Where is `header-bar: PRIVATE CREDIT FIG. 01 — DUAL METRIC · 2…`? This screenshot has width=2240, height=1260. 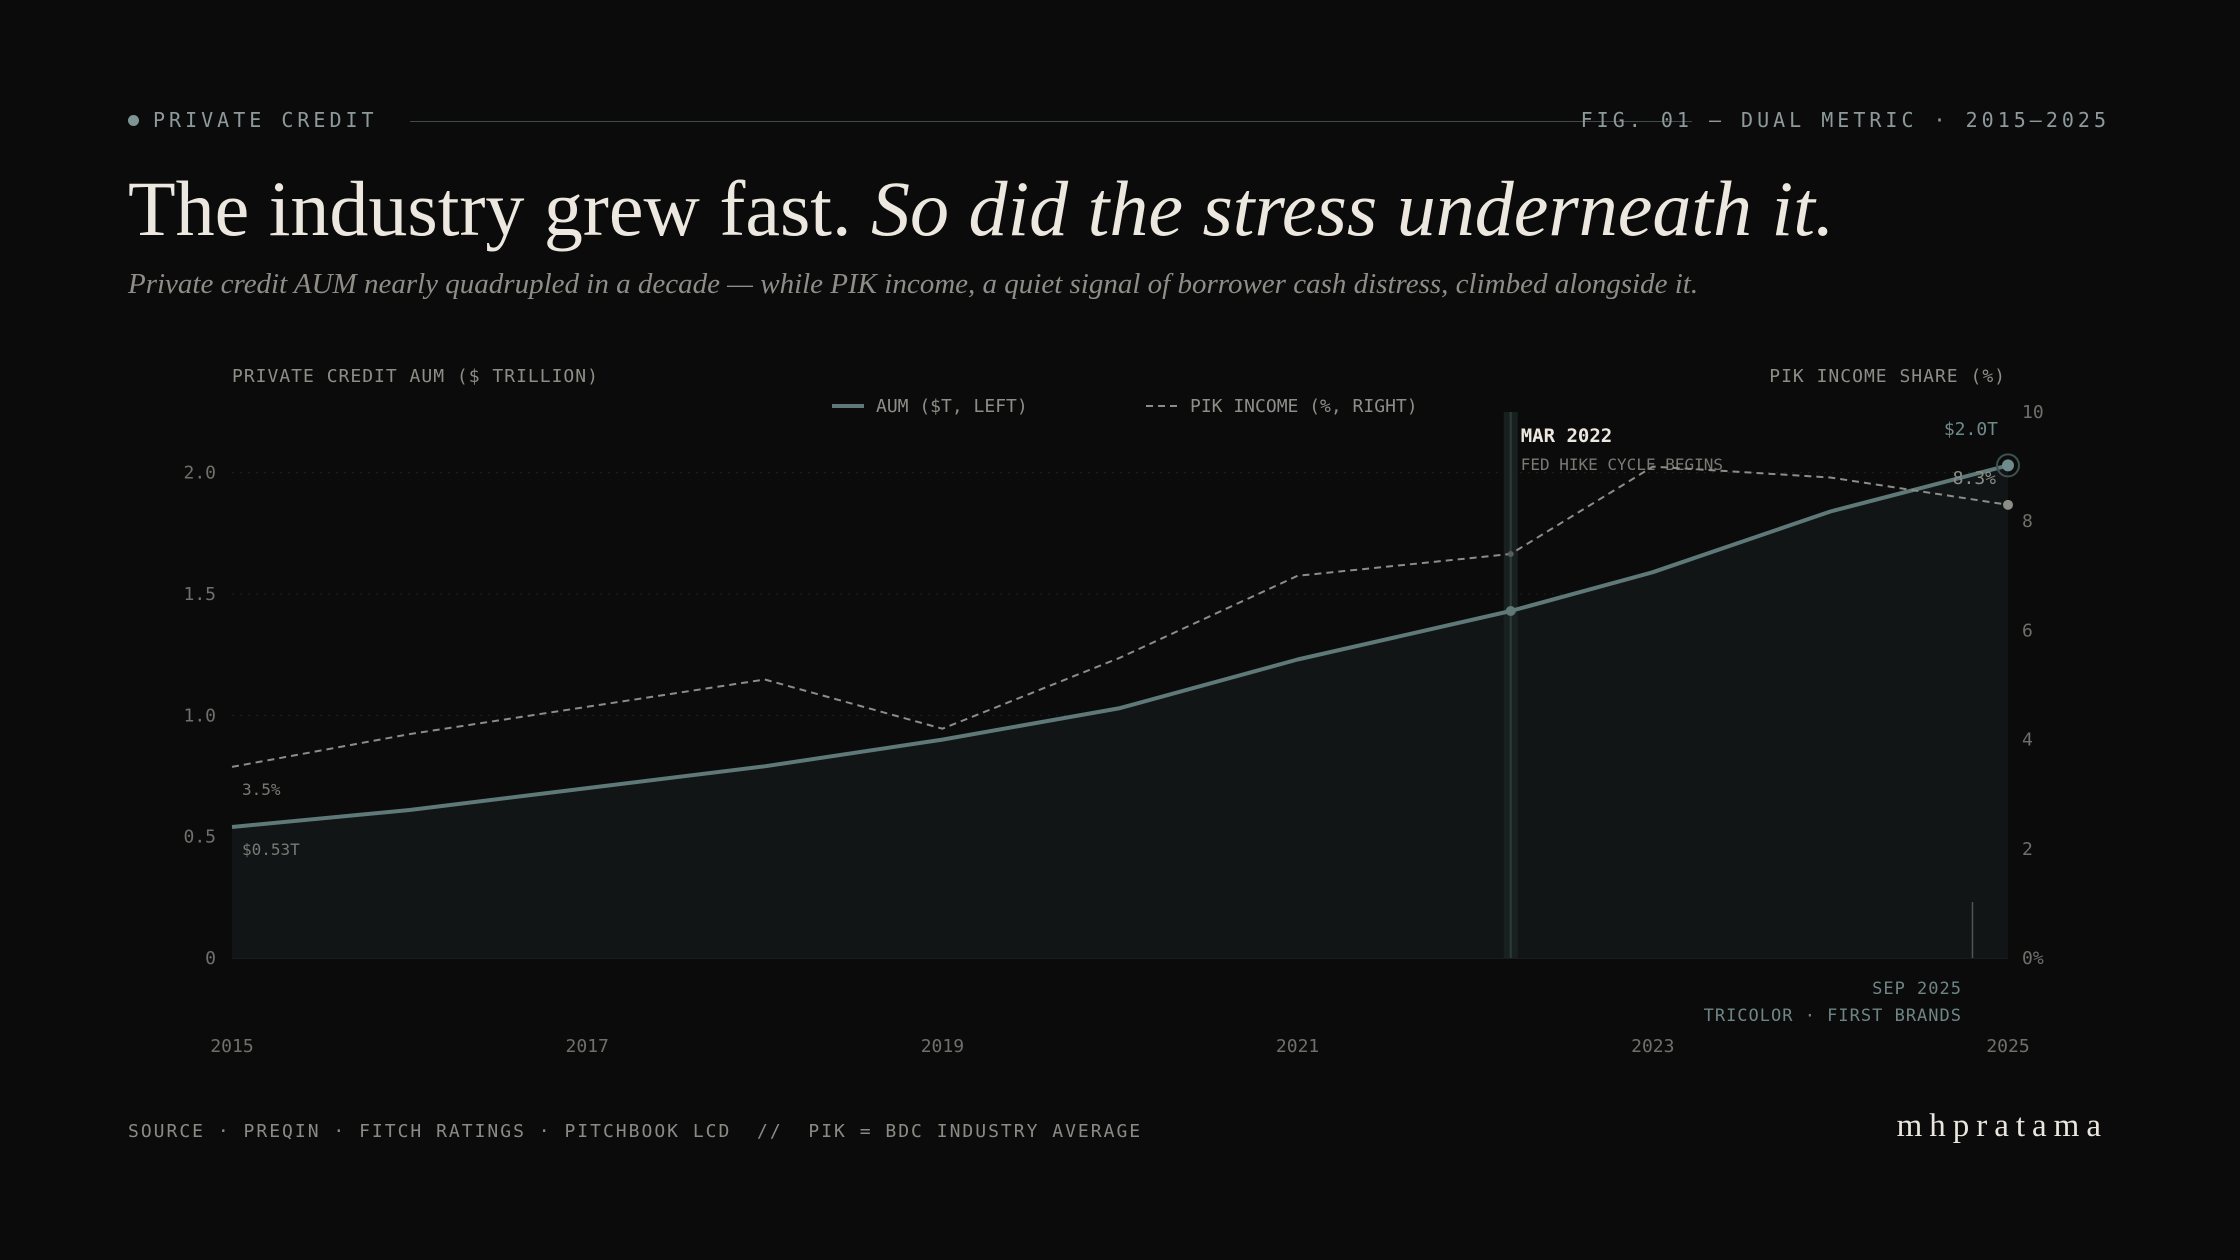
header-bar: PRIVATE CREDIT FIG. 01 — DUAL METRIC · 2… is located at coordinates (1119, 121).